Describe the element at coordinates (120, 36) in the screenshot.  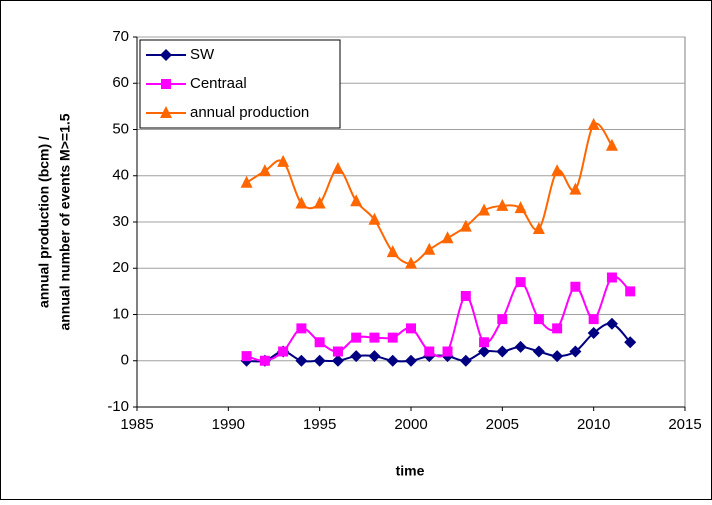
I see `y-tick-label: 70` at that location.